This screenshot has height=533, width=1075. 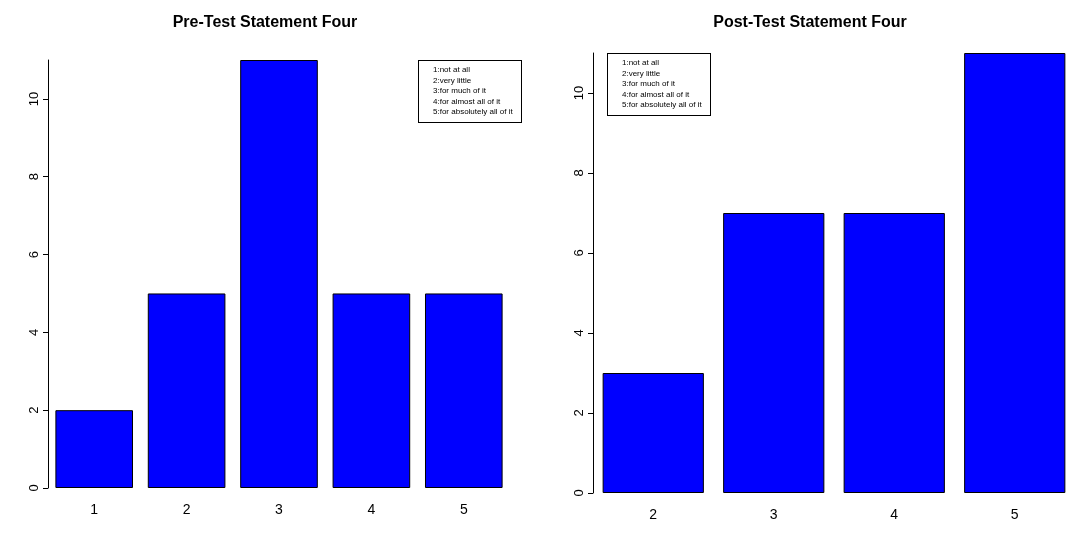 What do you see at coordinates (265, 21) in the screenshot?
I see `chart-title: Pre-Test Statement Four` at bounding box center [265, 21].